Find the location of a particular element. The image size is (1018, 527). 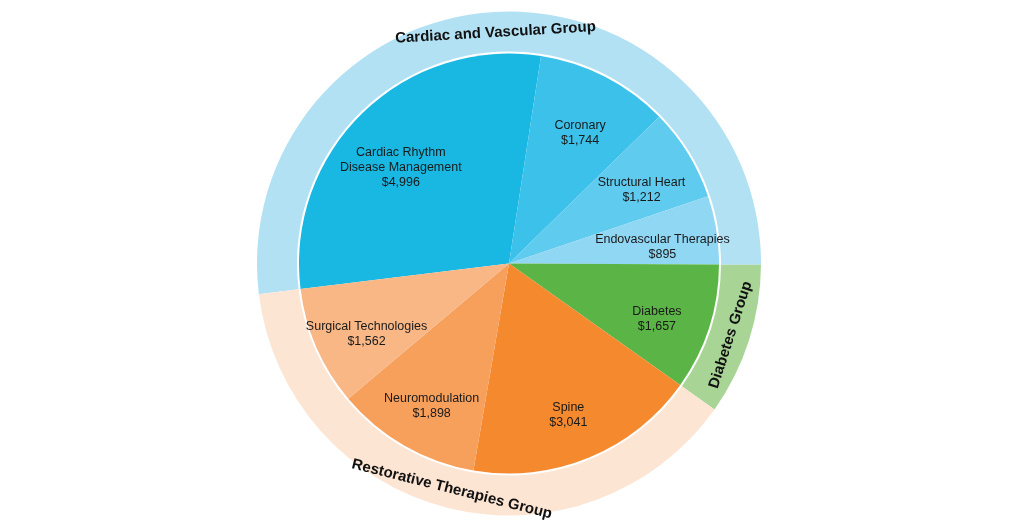

slice-label: Coronary is located at coordinates (580, 125).